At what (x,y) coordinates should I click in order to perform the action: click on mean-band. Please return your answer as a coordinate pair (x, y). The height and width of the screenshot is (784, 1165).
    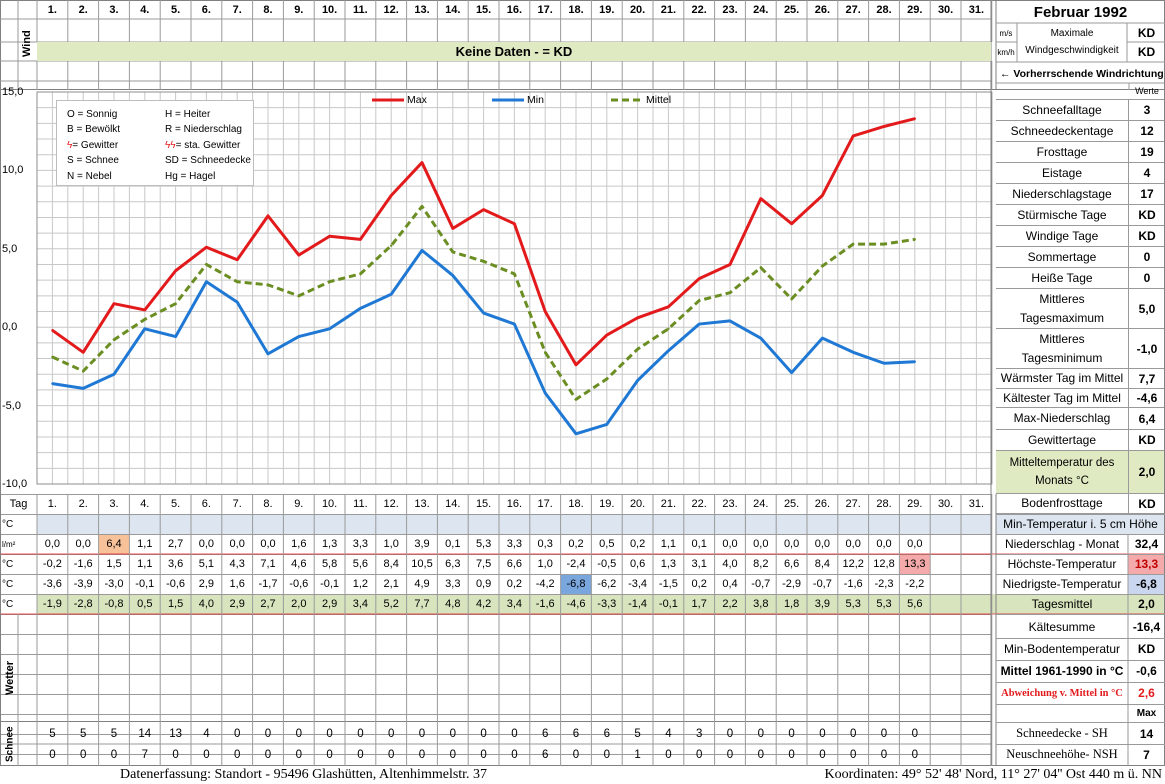
    Looking at the image, I should click on (601, 604).